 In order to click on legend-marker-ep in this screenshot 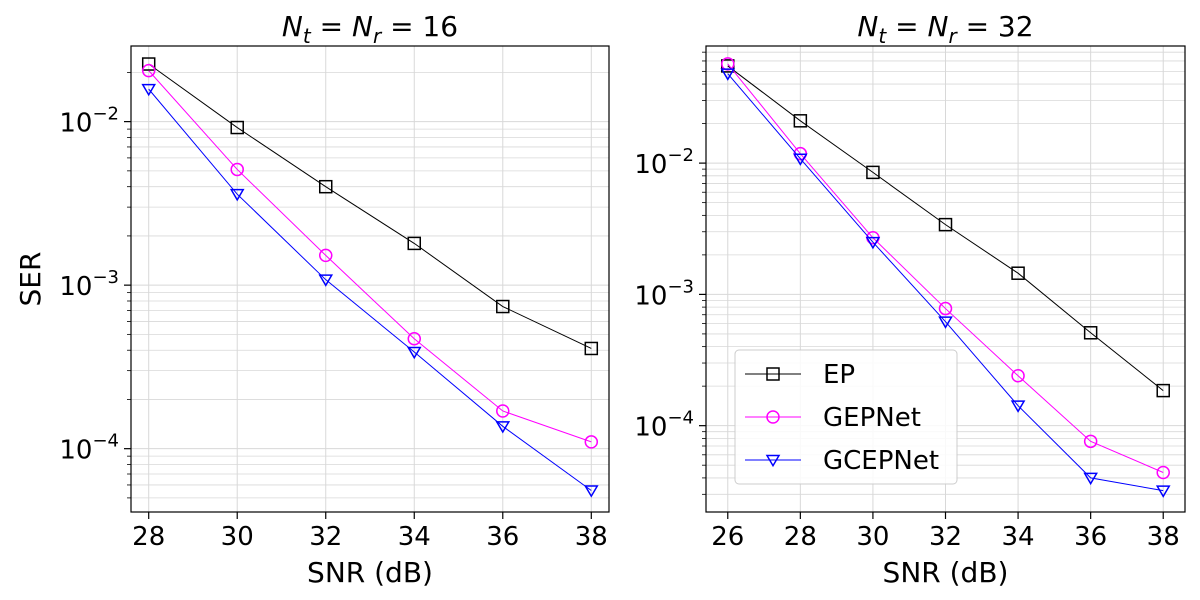, I will do `click(773, 374)`.